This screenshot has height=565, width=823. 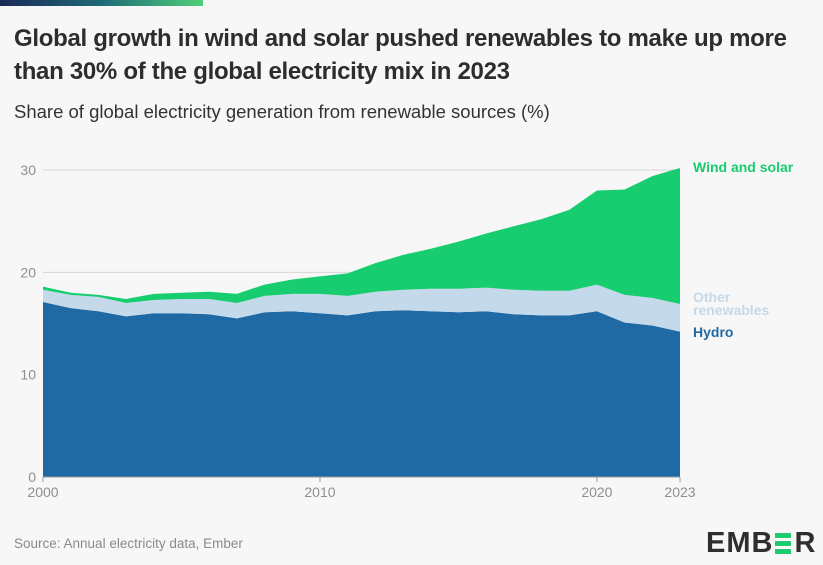 I want to click on y-tick-label: 30, so click(x=28, y=170).